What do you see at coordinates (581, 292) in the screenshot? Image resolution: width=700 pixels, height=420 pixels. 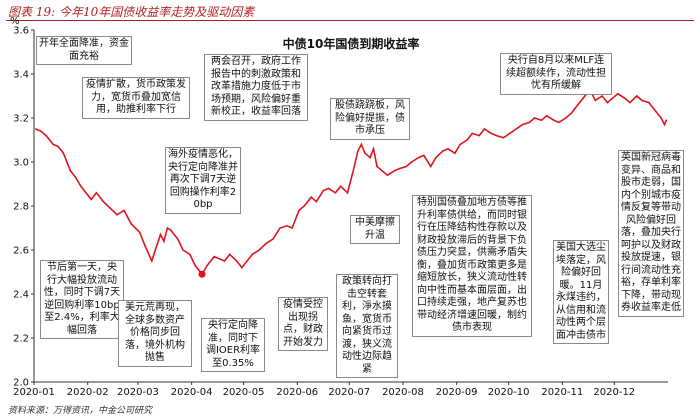 I see `annotation-14: 美国大选尘埃落定，风险偏好回暖。11月永煤违约，从信用和流动性两个层面冲击债市` at bounding box center [581, 292].